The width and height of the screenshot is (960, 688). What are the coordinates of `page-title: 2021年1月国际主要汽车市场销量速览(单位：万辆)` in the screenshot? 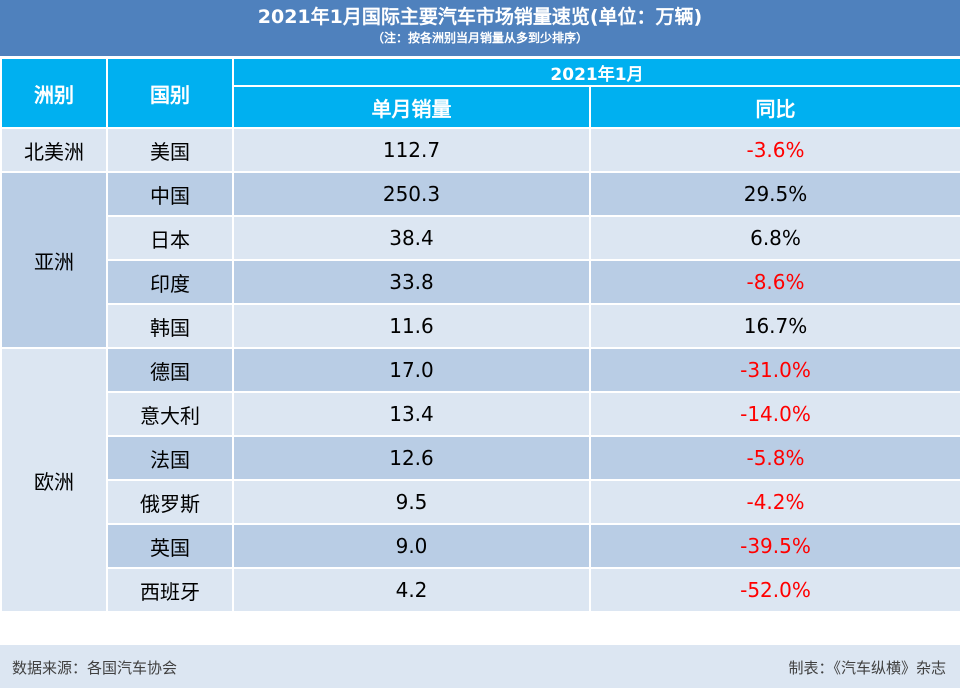 It's located at (480, 17).